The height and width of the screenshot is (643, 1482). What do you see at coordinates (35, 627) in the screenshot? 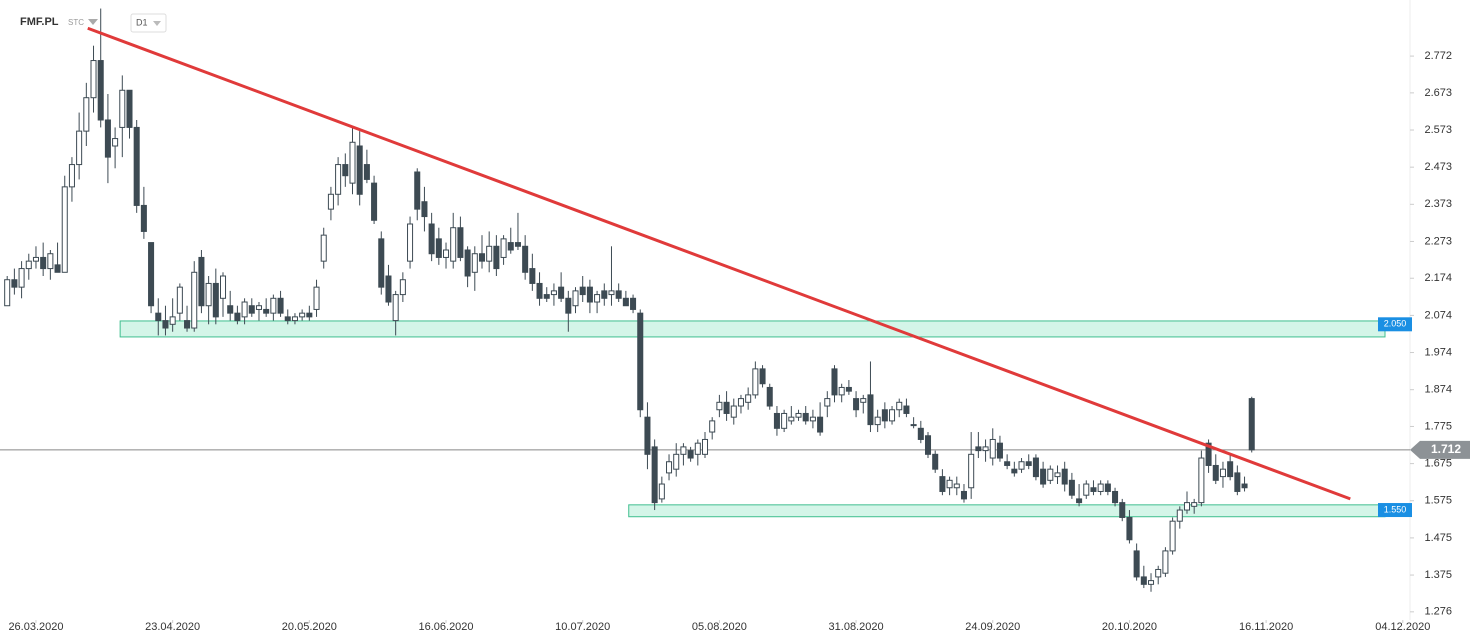
I see `x-tick-label: 26.03.2020` at bounding box center [35, 627].